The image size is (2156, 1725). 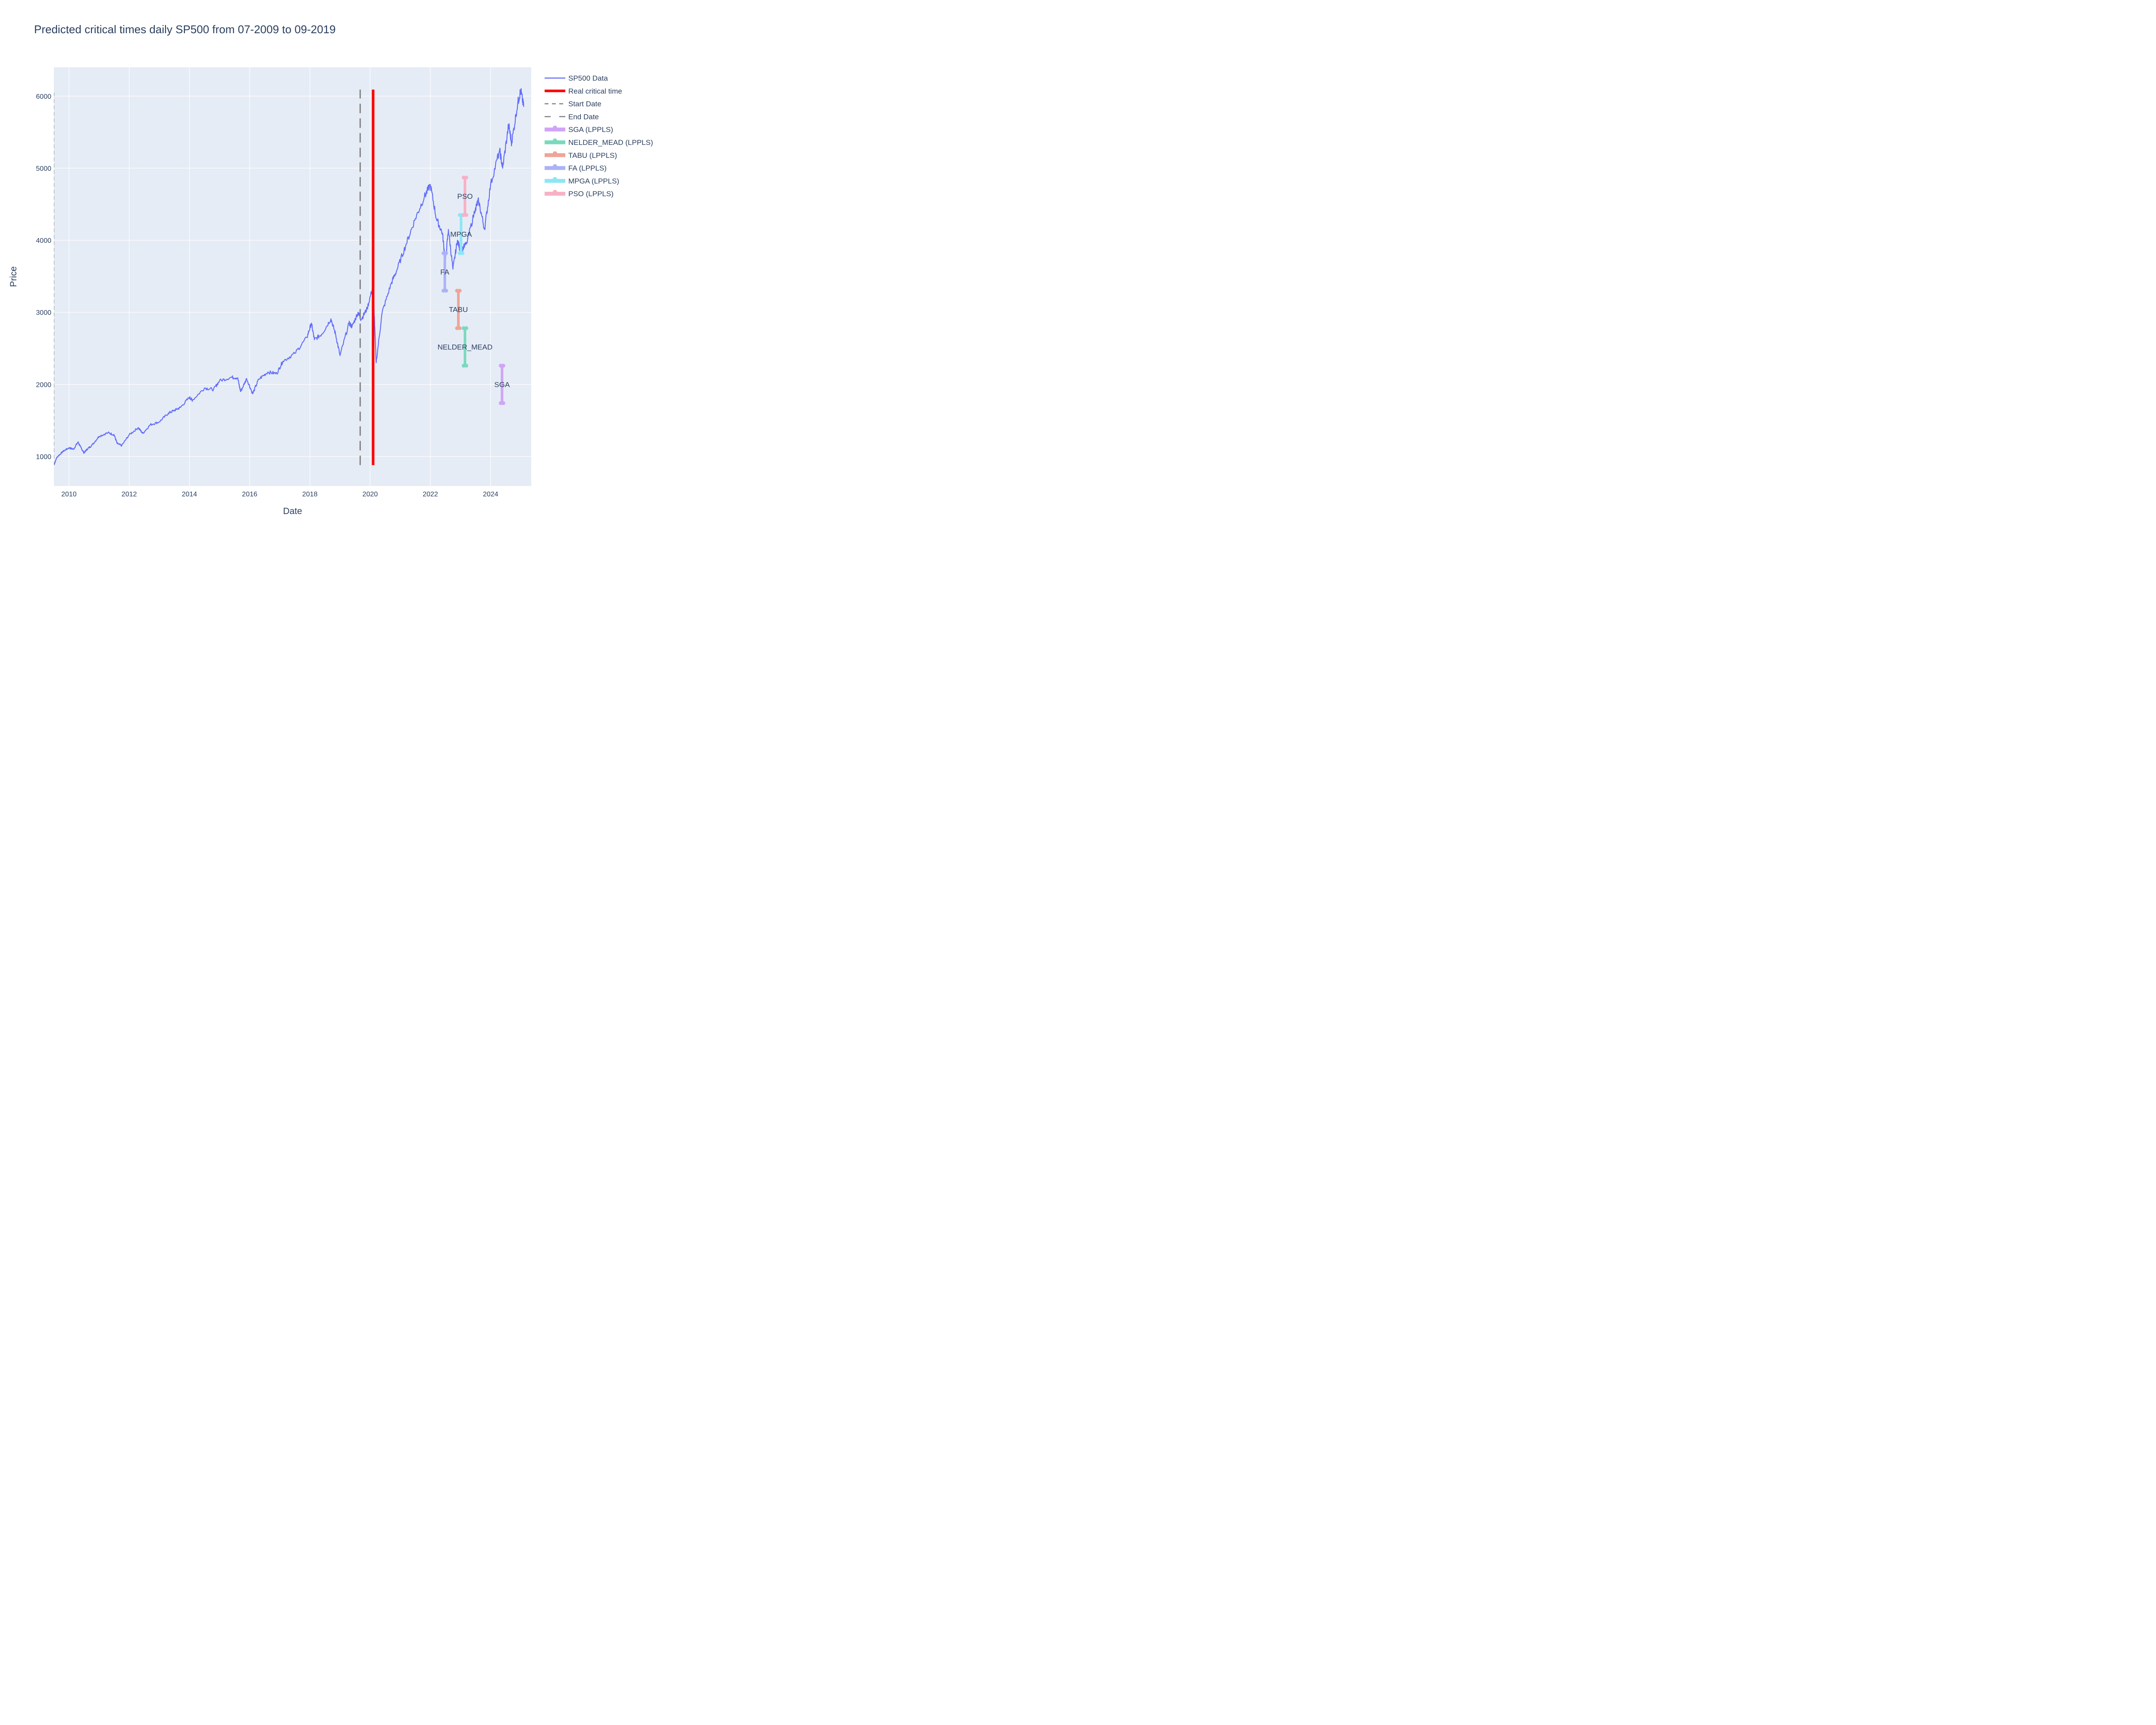 I want to click on legend-label: PSO (LPPLS), so click(x=591, y=194).